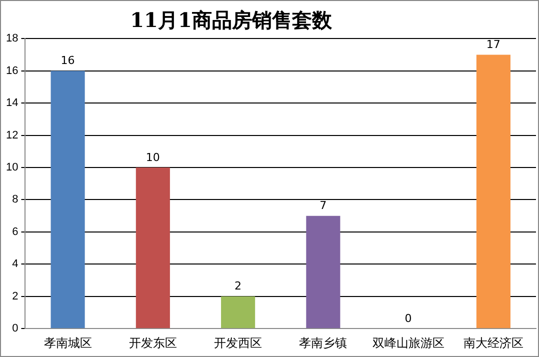  I want to click on y-tick-label: 16, so click(12, 70).